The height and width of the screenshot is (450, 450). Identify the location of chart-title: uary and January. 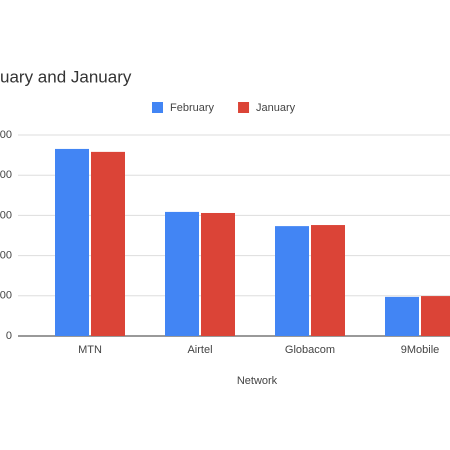
(66, 76).